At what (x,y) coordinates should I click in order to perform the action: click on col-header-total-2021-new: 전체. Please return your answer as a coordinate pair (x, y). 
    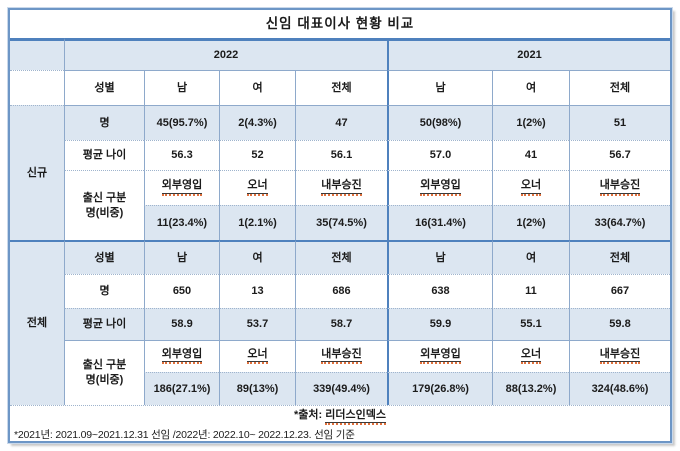
    Looking at the image, I should click on (619, 87).